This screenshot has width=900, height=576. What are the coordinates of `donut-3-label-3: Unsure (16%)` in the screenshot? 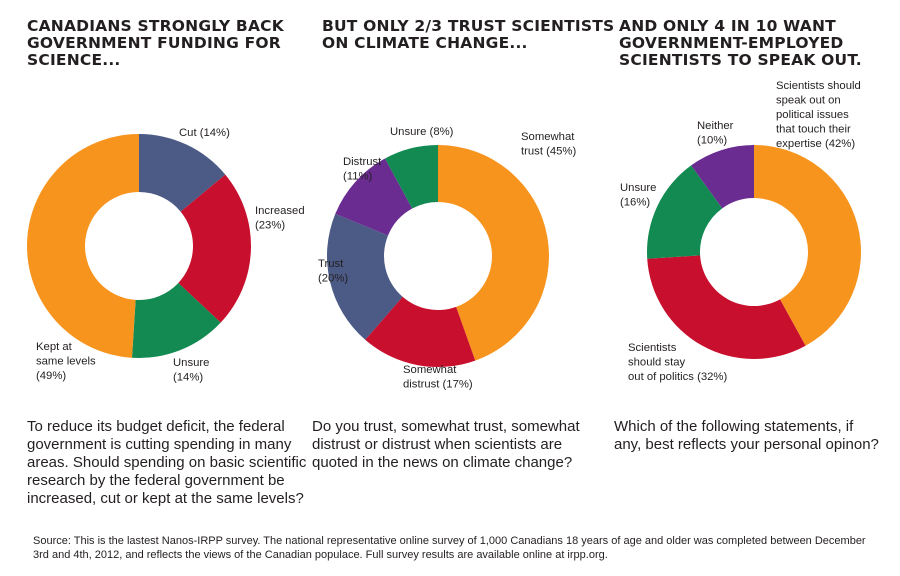 It's located at (638, 195).